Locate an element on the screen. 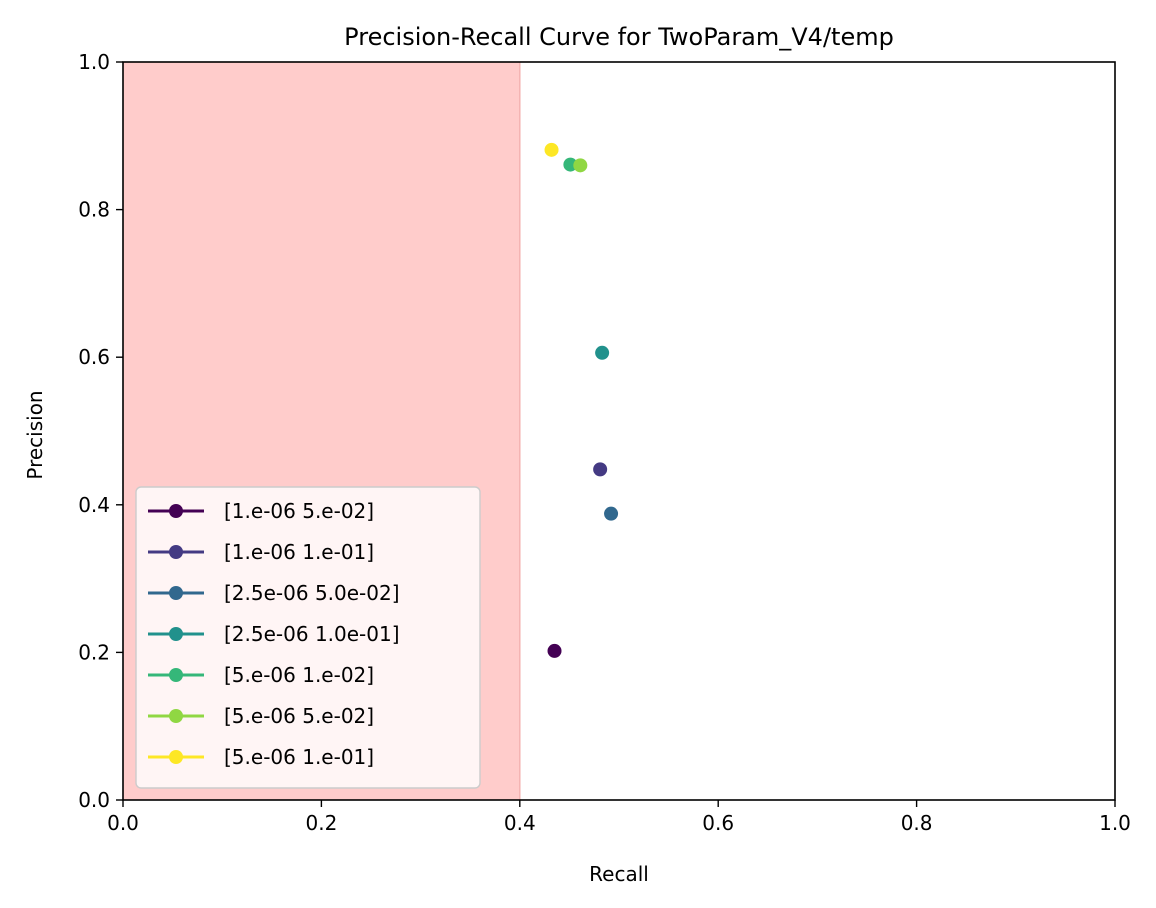  y-tick-label: 0.0 is located at coordinates (94, 800).